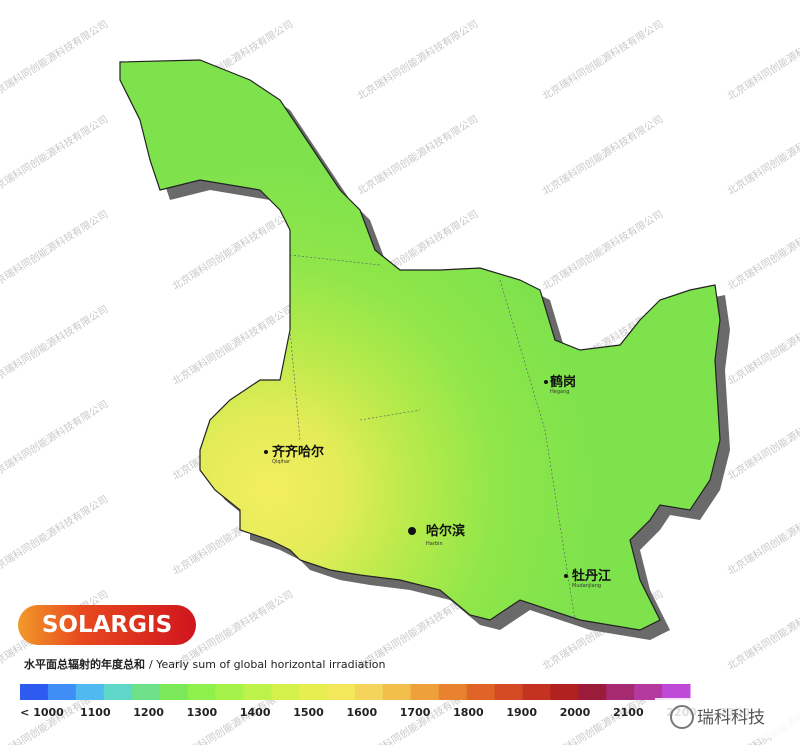 This screenshot has width=800, height=745. Describe the element at coordinates (308, 712) in the screenshot. I see `legend-label: 1500` at that location.